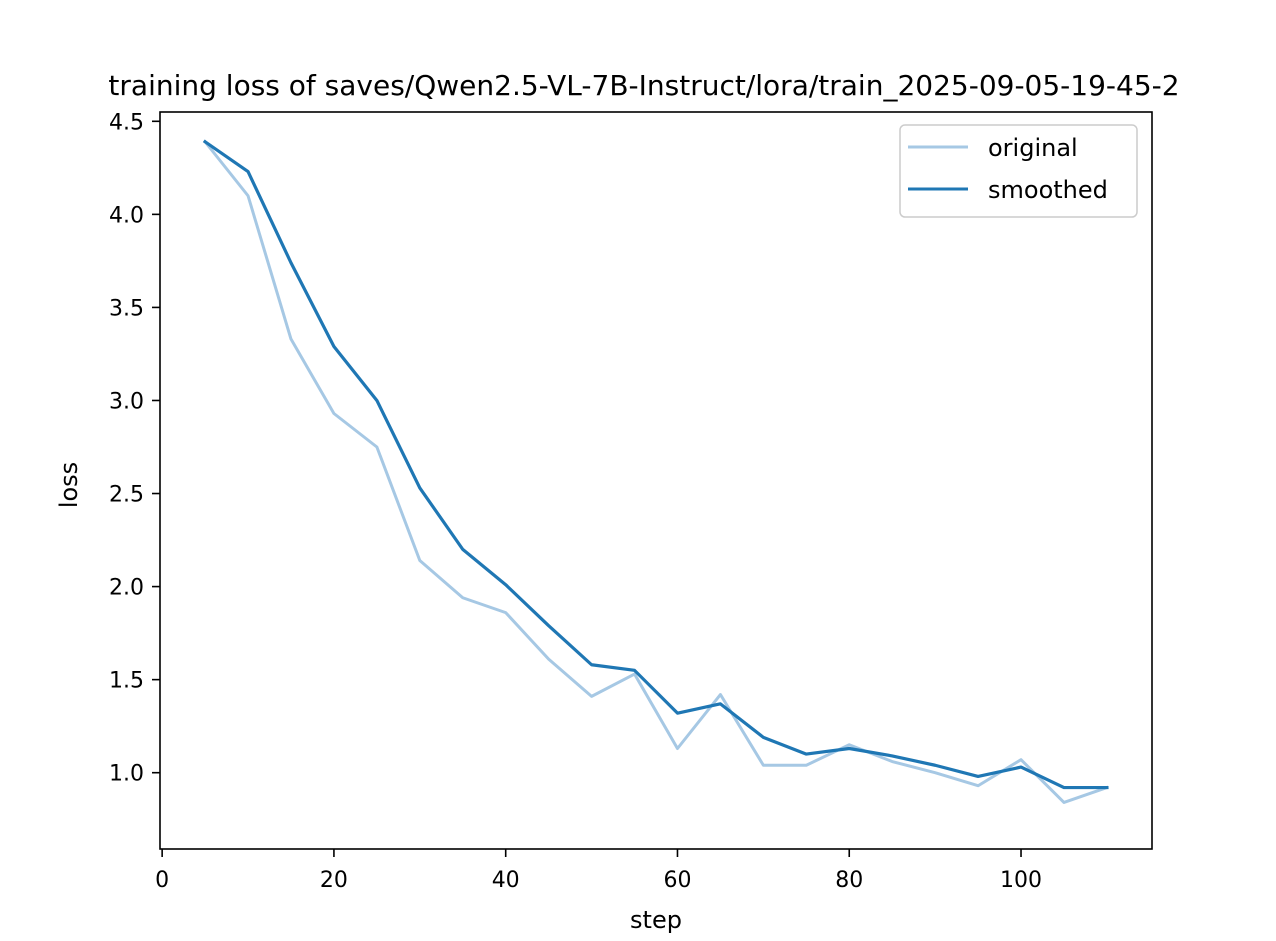 This screenshot has height=941, width=1276. I want to click on y-tick-label: 1.5, so click(126, 681).